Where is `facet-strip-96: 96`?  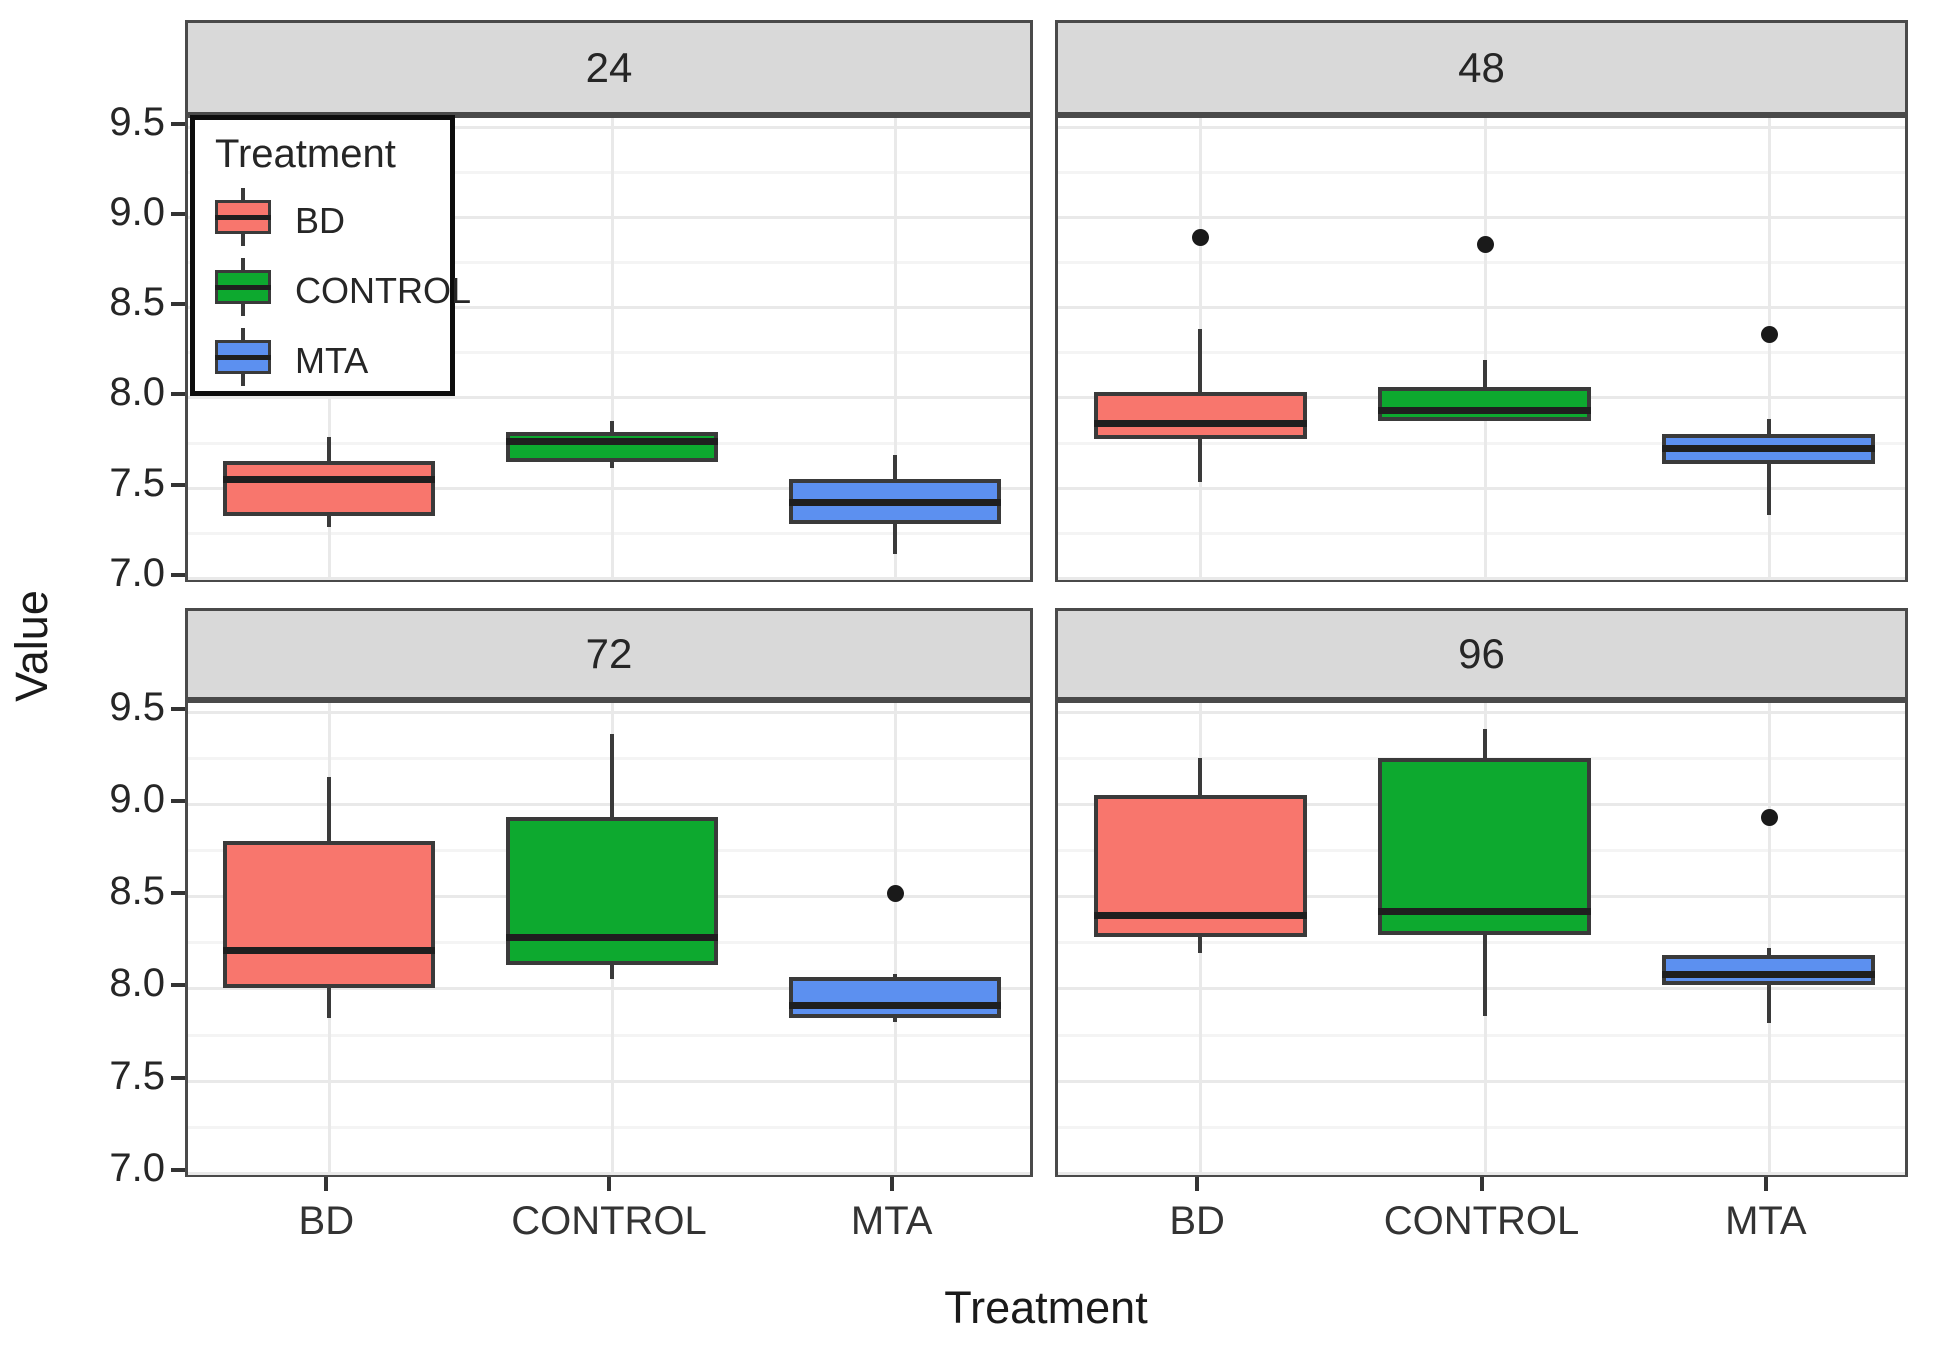
facet-strip-96: 96 is located at coordinates (1481, 654).